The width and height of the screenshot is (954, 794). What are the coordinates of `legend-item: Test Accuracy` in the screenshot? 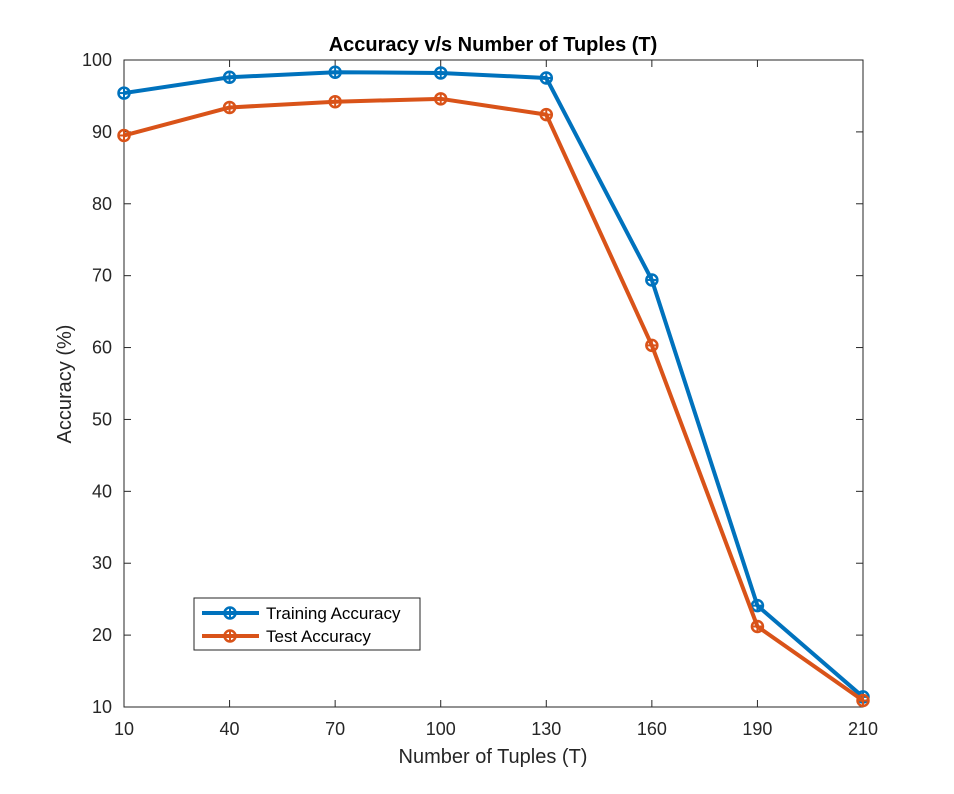 It's located at (286, 636).